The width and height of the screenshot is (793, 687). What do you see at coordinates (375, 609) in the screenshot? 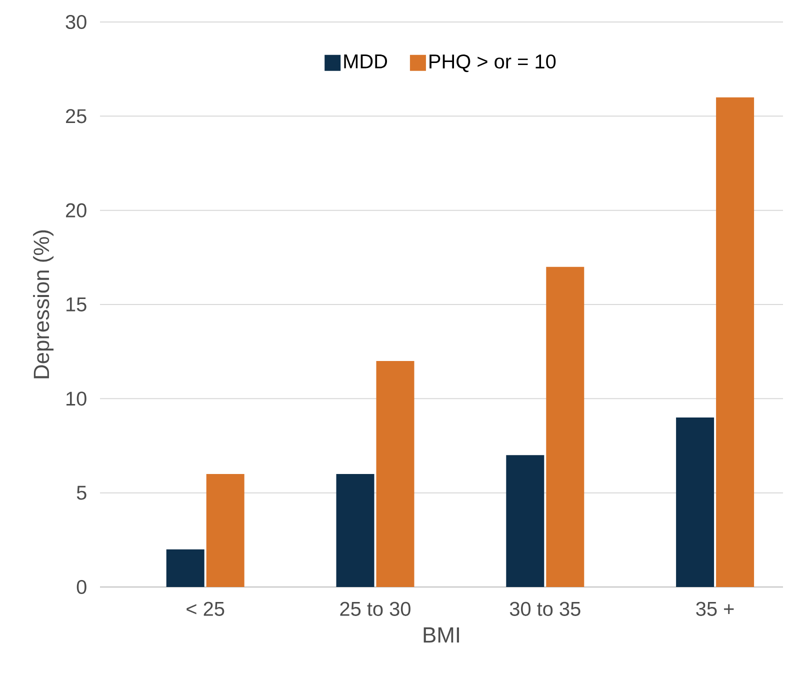
I see `x-tick-label: 25 to 30` at bounding box center [375, 609].